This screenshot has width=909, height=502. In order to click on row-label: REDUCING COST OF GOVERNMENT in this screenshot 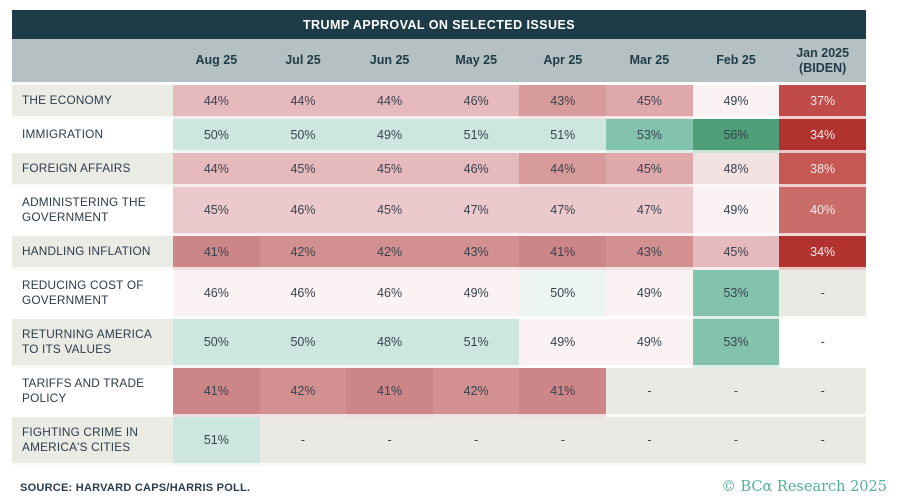, I will do `click(93, 294)`.